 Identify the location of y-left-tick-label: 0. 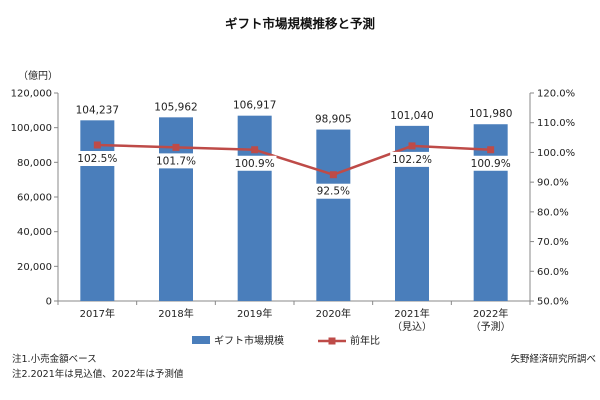
(49, 302).